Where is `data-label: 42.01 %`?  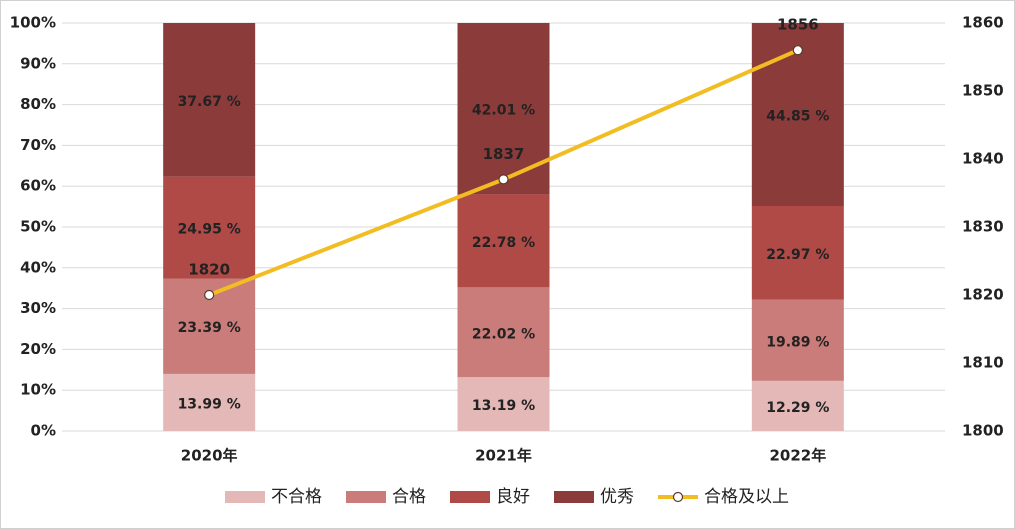
data-label: 42.01 % is located at coordinates (503, 111).